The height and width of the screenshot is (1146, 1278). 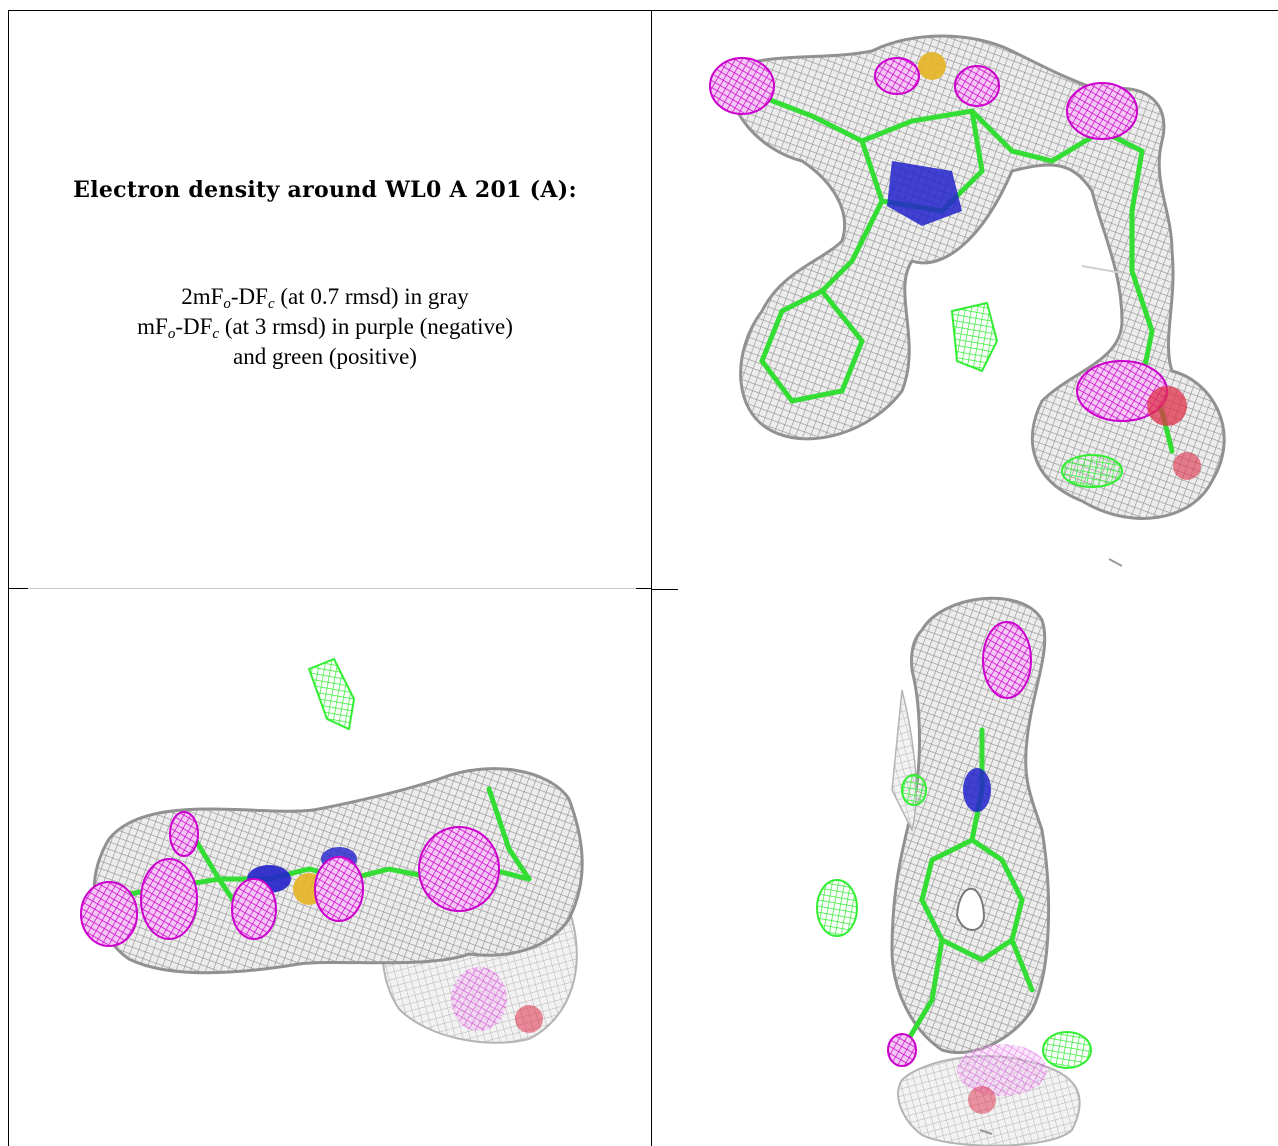 I want to click on caption-line-2fofc: 2mFo-DFc (at 0.7 rmsd) in gray, so click(x=325, y=298).